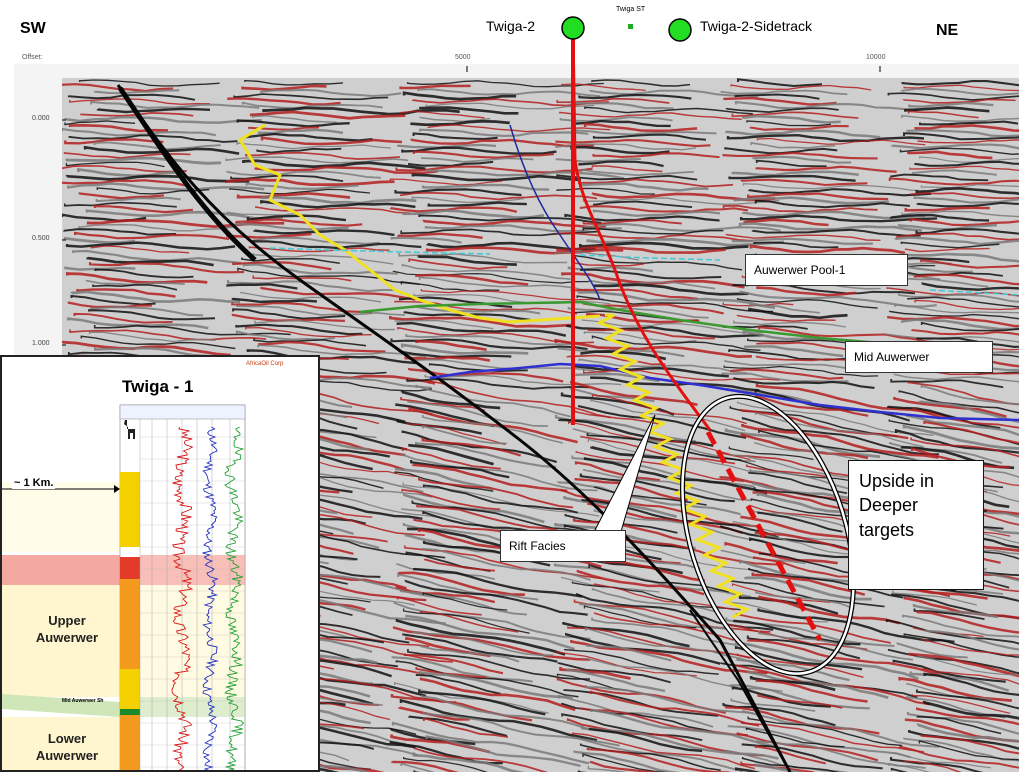 Image resolution: width=1019 pixels, height=772 pixels. I want to click on secondary-fault, so click(740, 690).